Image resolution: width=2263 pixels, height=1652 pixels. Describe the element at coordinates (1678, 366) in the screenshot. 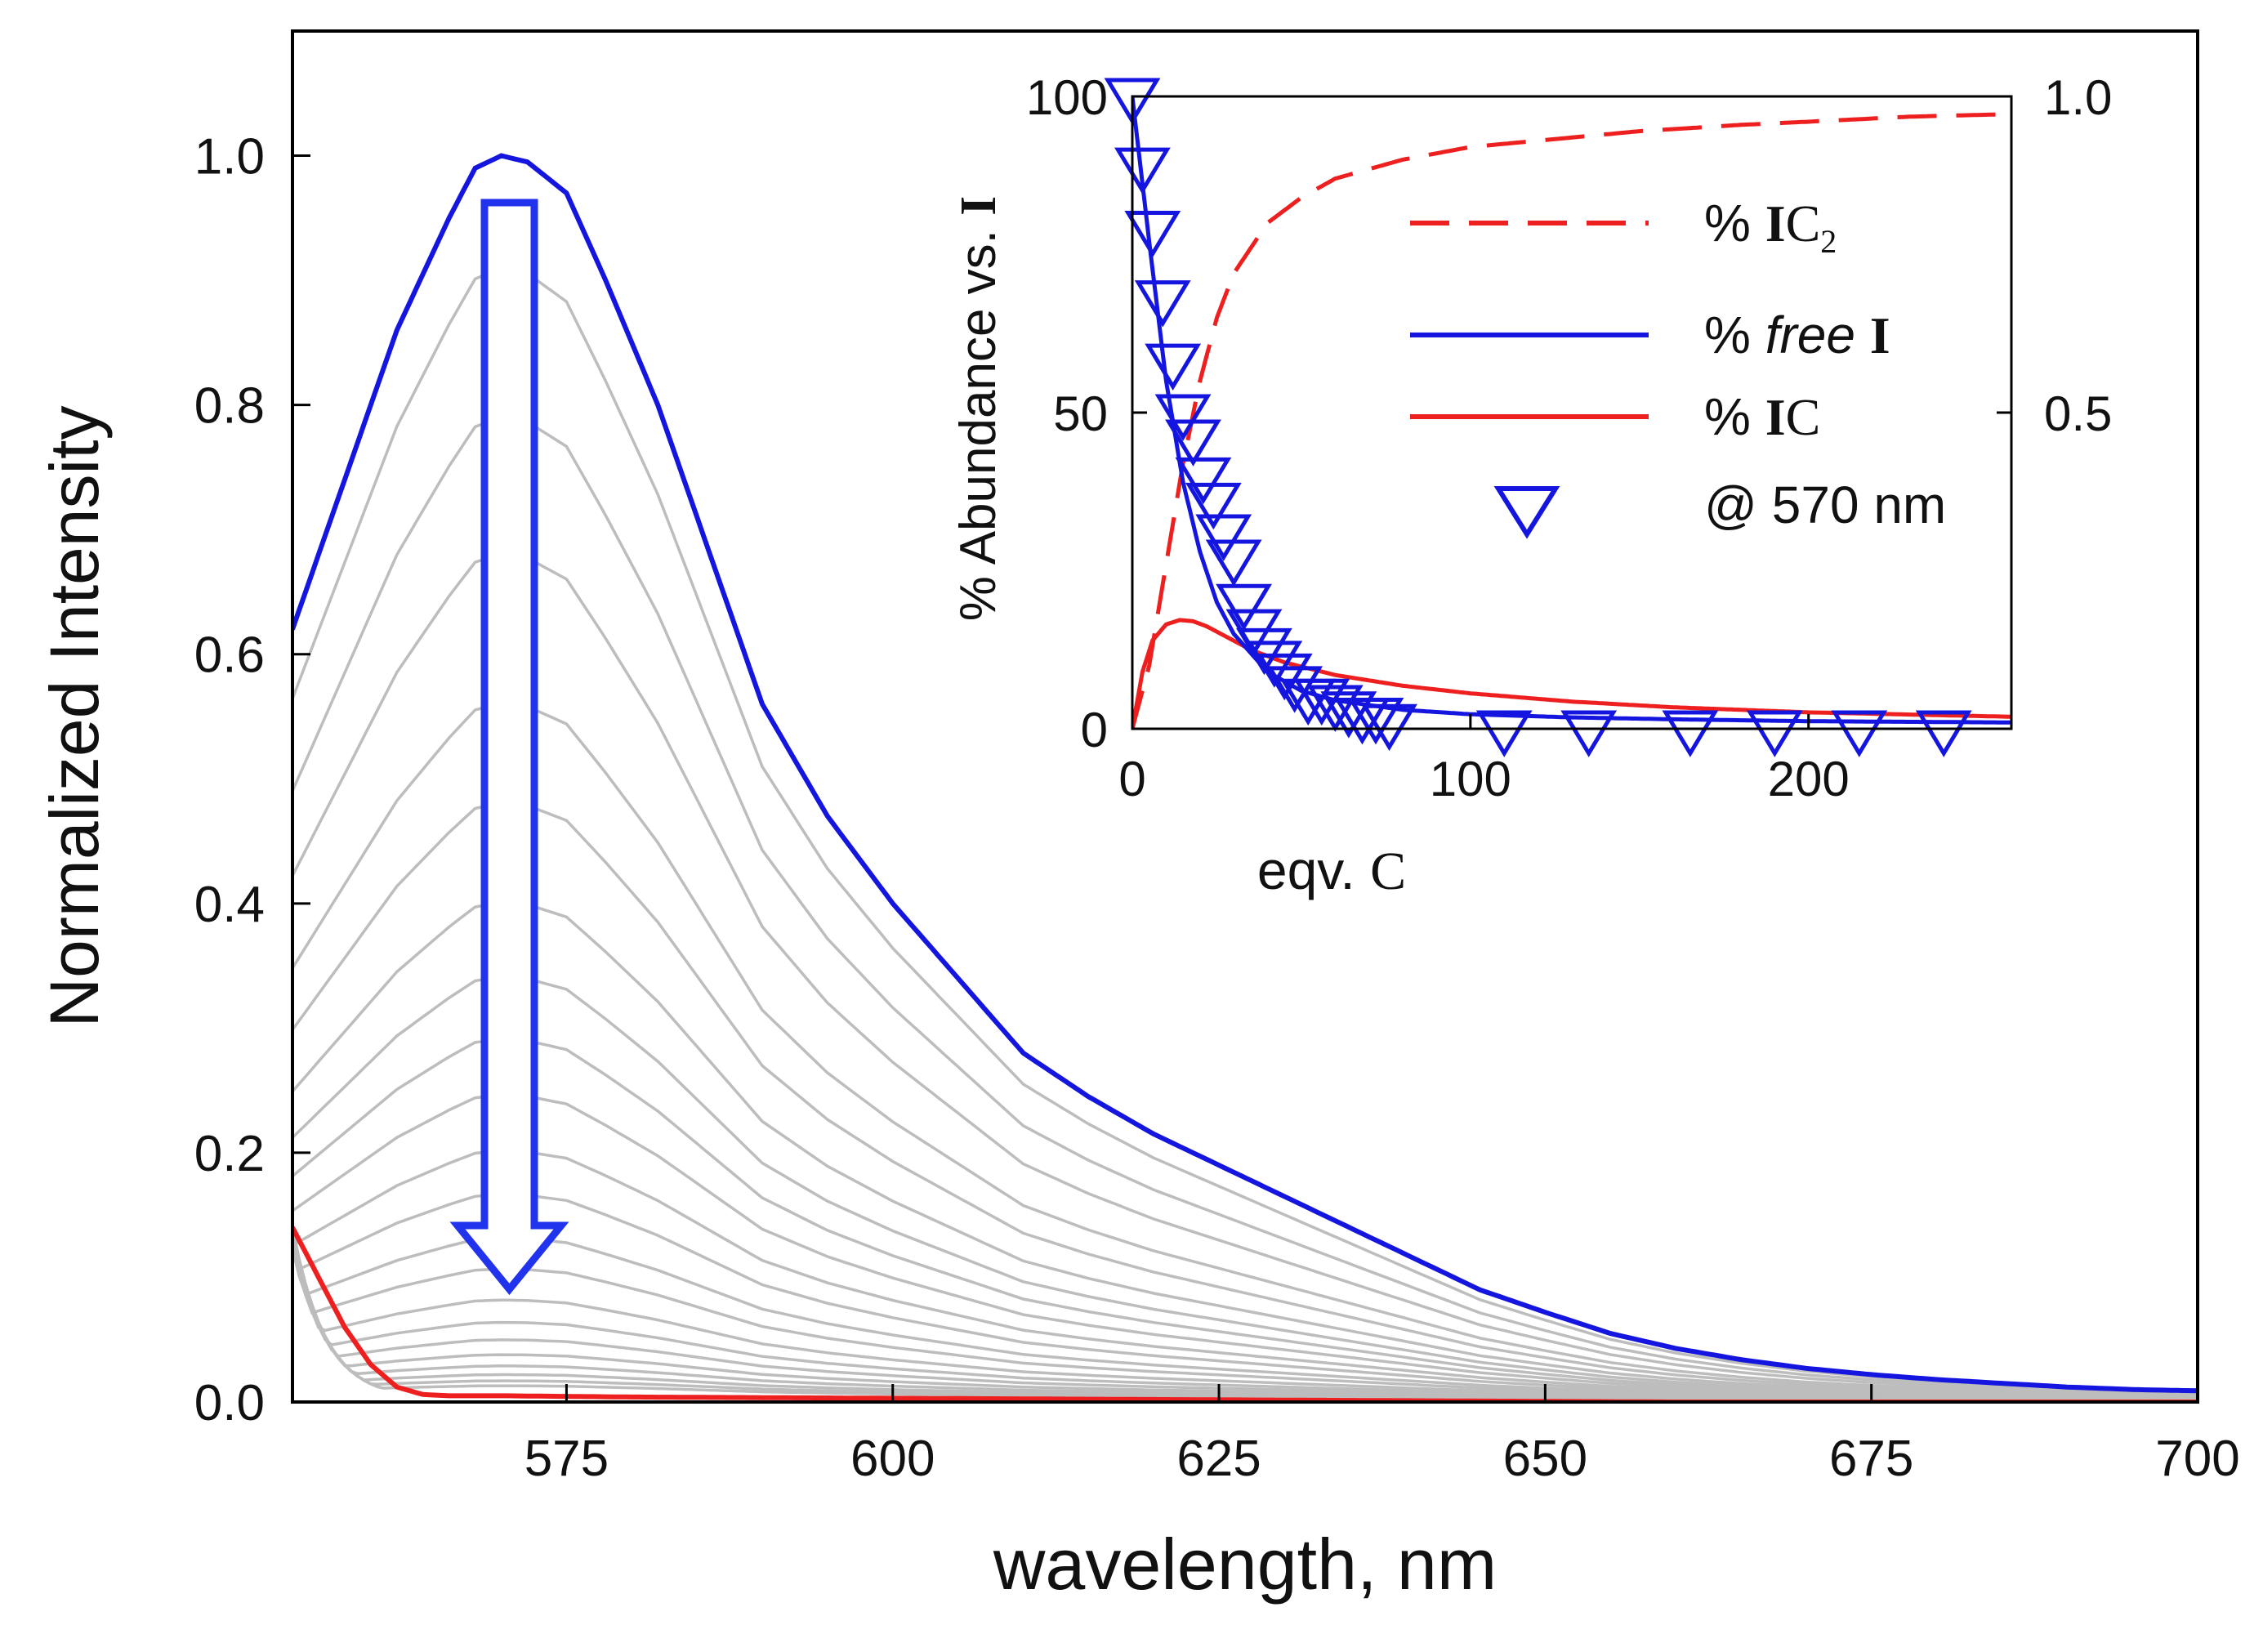

I see `inset-legend: % IC2 % free I % IC @ 570 nm` at that location.